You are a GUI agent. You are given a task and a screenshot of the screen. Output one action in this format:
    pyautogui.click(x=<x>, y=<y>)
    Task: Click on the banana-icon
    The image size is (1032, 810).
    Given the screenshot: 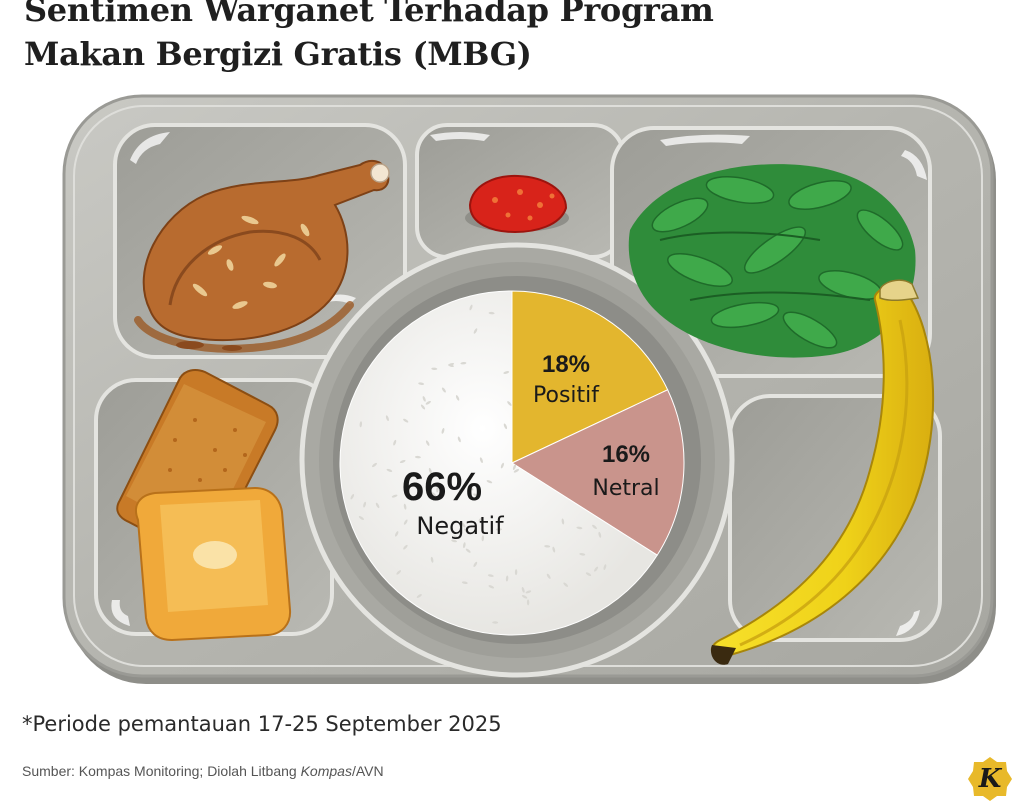 What is the action you would take?
    pyautogui.click(x=822, y=472)
    